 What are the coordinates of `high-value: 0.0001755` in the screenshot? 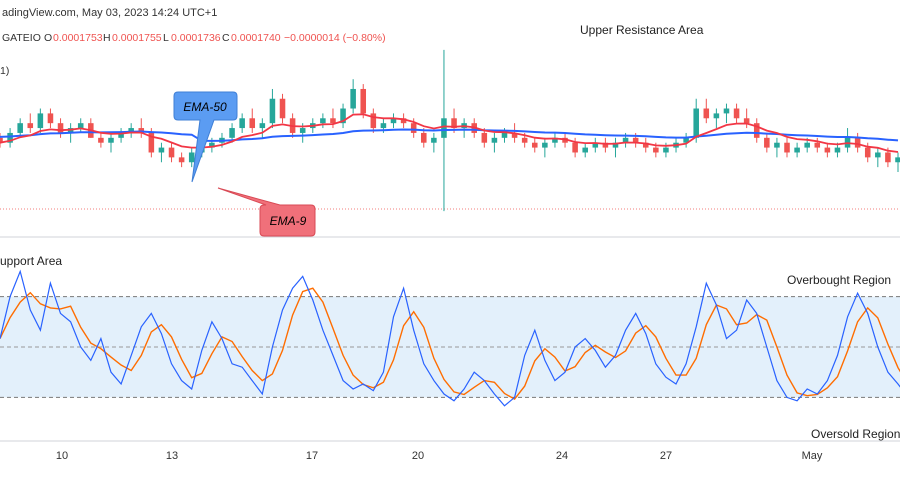 It's located at (137, 38).